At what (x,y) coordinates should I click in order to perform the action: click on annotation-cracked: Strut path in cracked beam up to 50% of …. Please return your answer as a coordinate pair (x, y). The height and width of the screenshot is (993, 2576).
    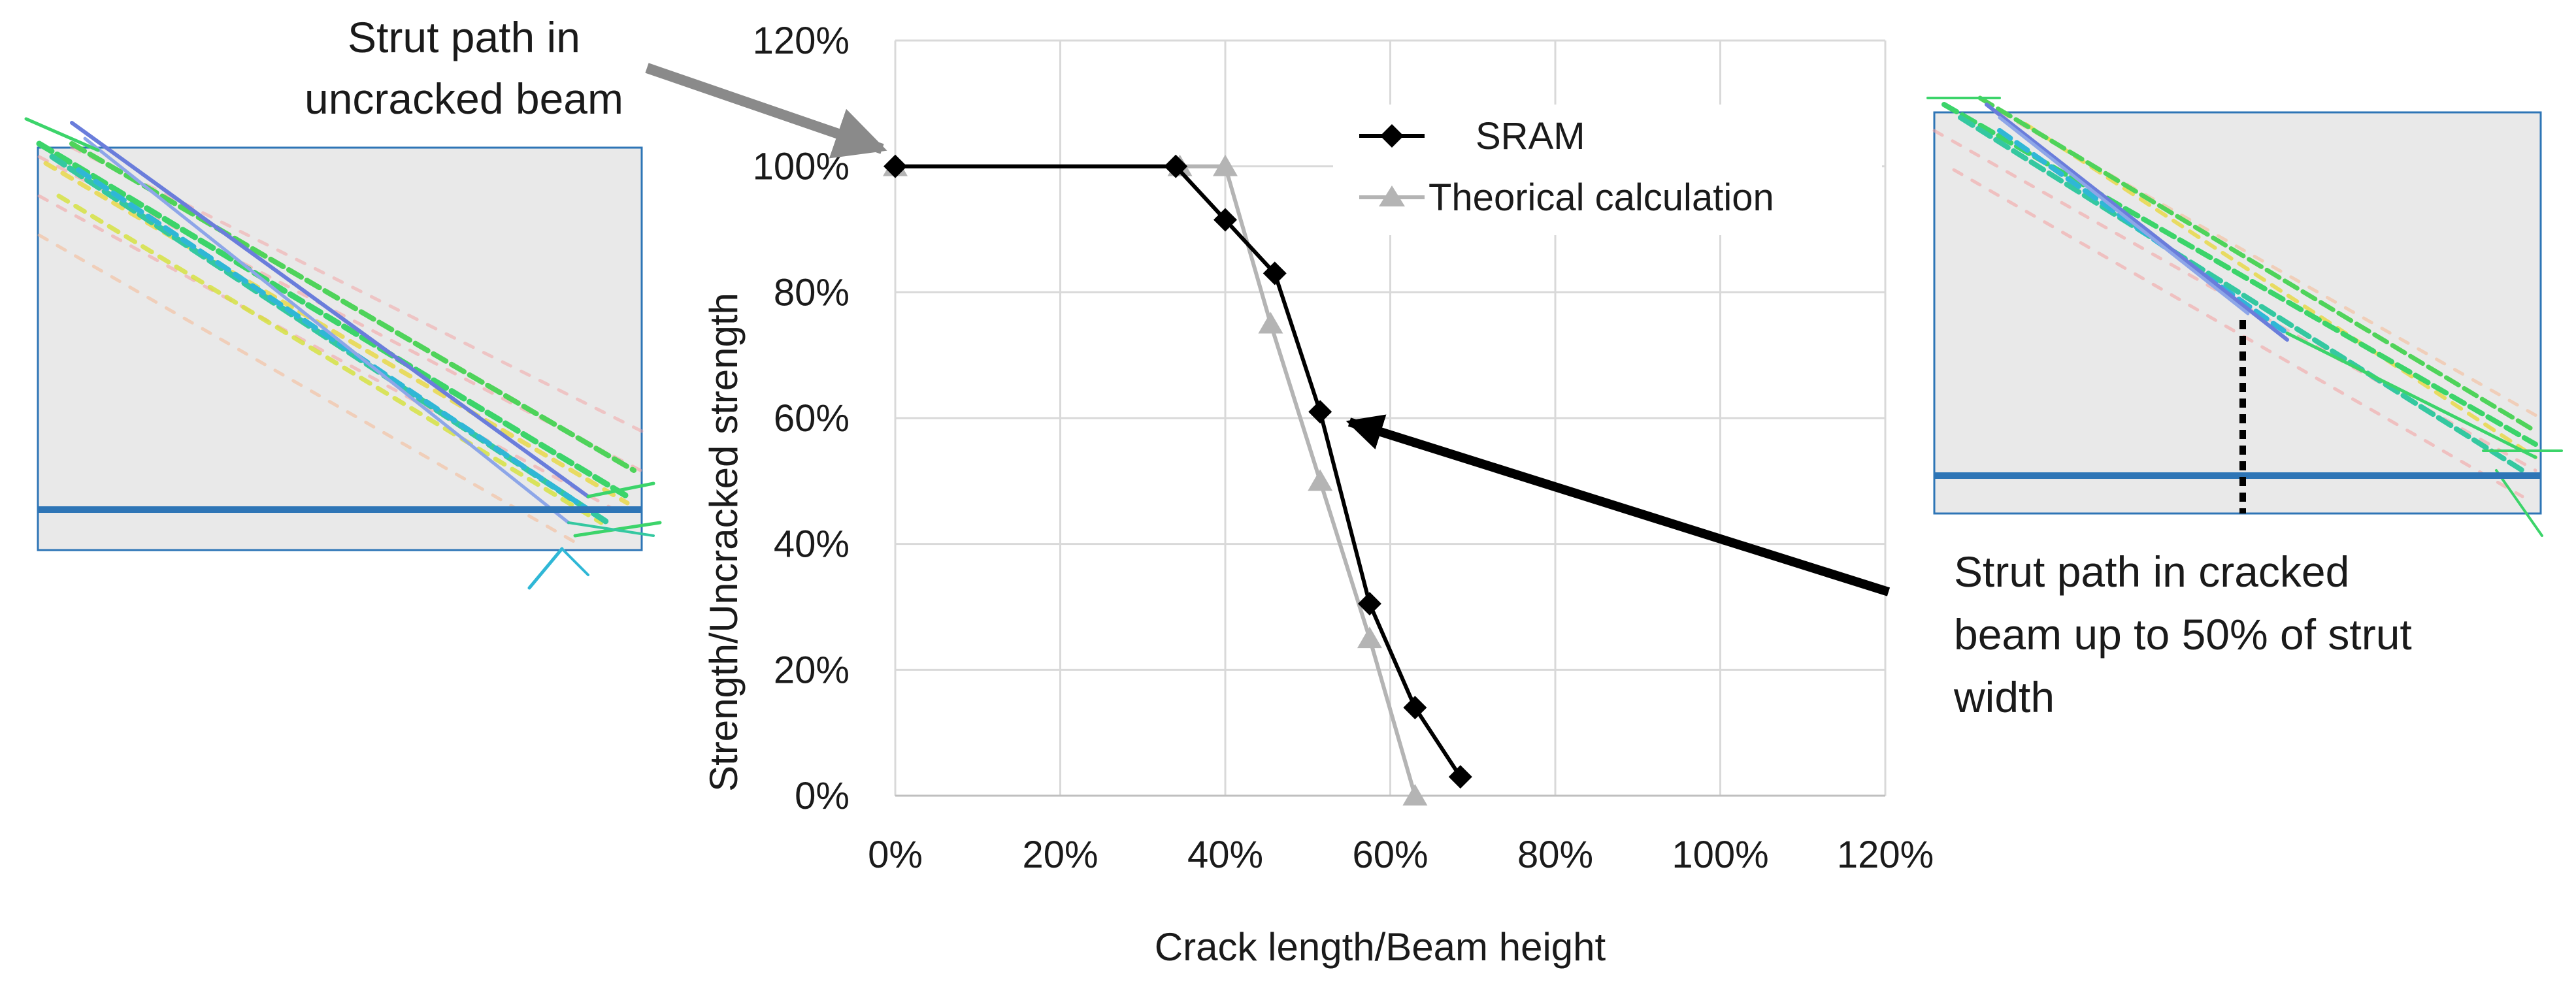
    Looking at the image, I should click on (1879, 567).